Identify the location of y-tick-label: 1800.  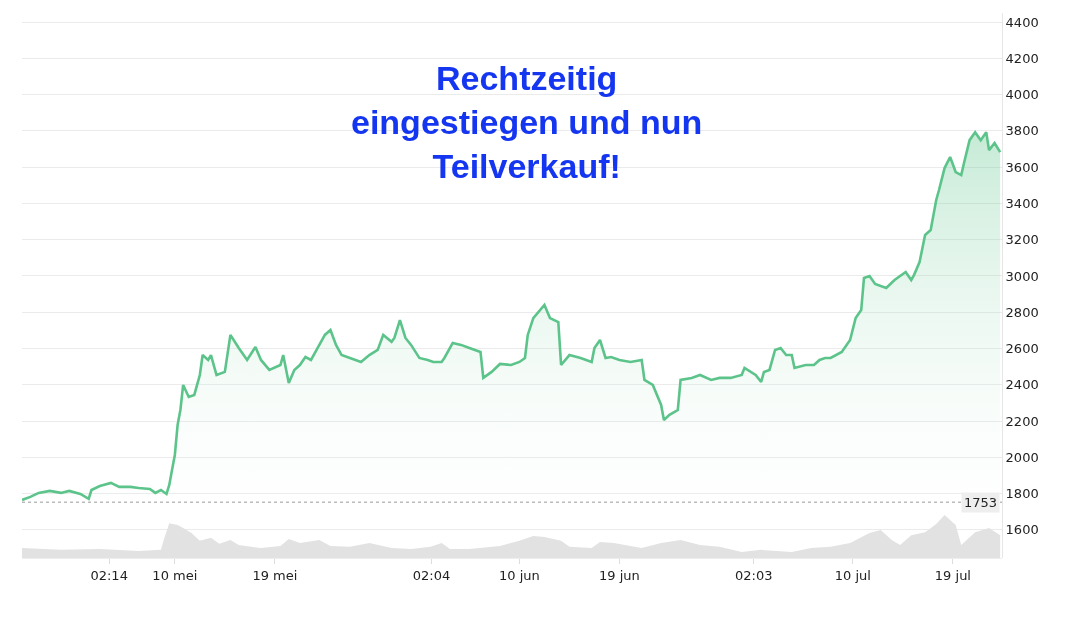
(1022, 494).